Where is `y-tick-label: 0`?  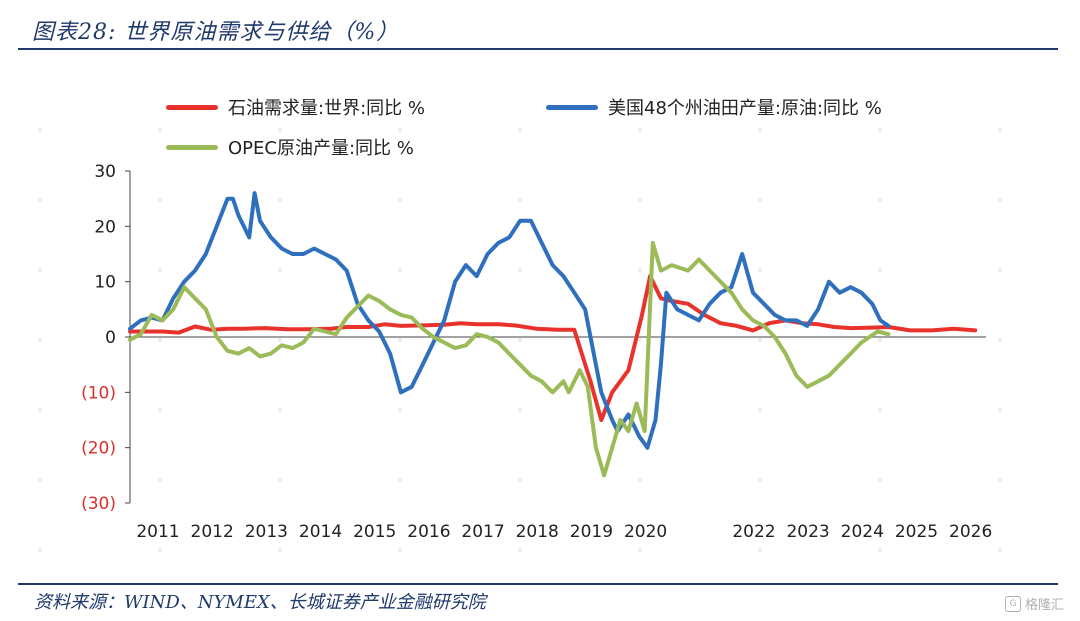
y-tick-label: 0 is located at coordinates (110, 338).